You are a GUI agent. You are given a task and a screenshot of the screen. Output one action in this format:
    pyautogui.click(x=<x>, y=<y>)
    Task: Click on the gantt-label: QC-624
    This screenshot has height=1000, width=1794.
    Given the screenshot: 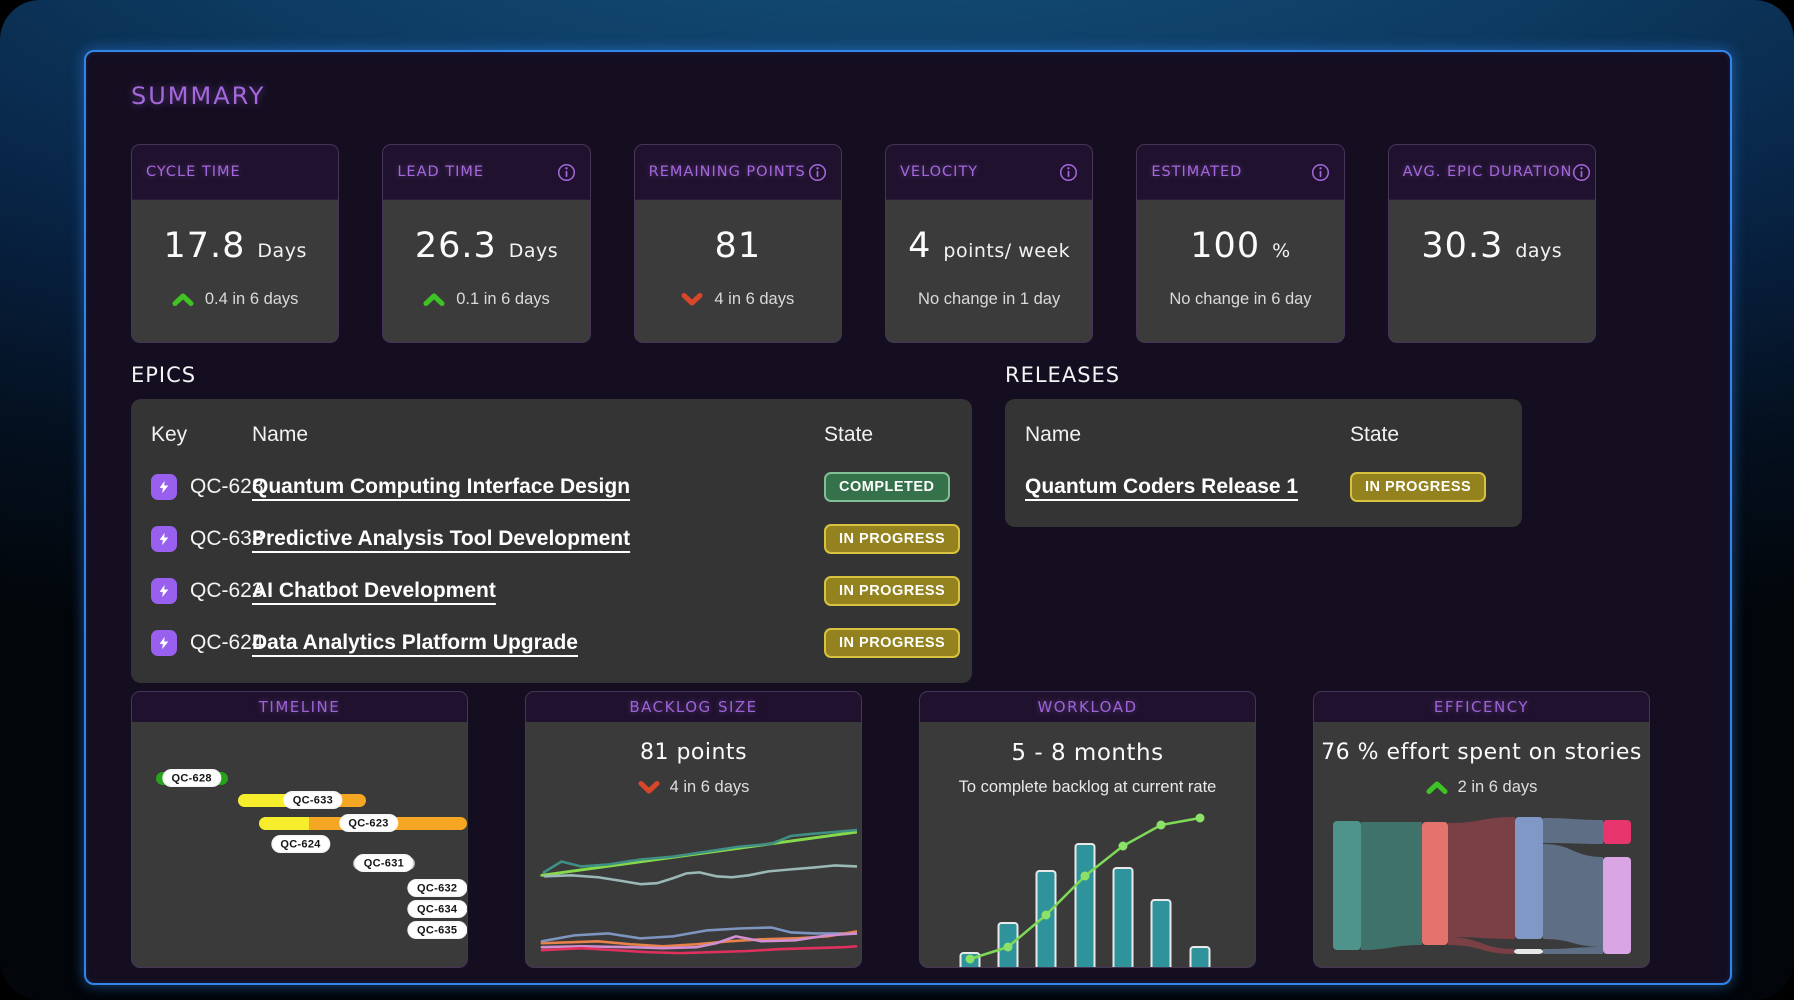 What is the action you would take?
    pyautogui.click(x=300, y=844)
    